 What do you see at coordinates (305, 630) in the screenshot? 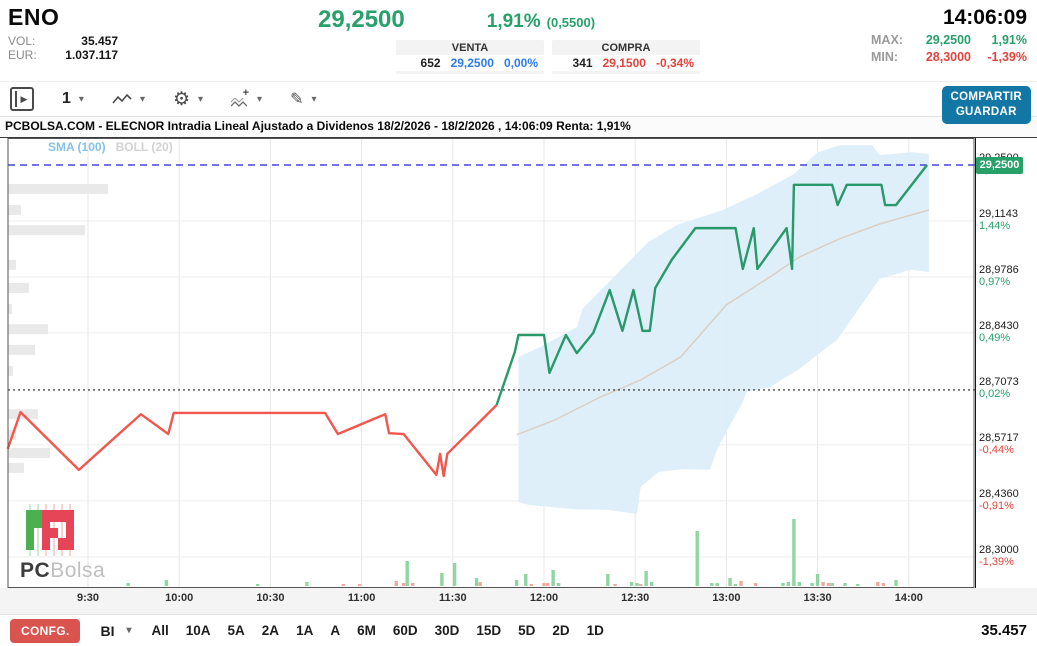
I see `range-button-1a: 1A` at bounding box center [305, 630].